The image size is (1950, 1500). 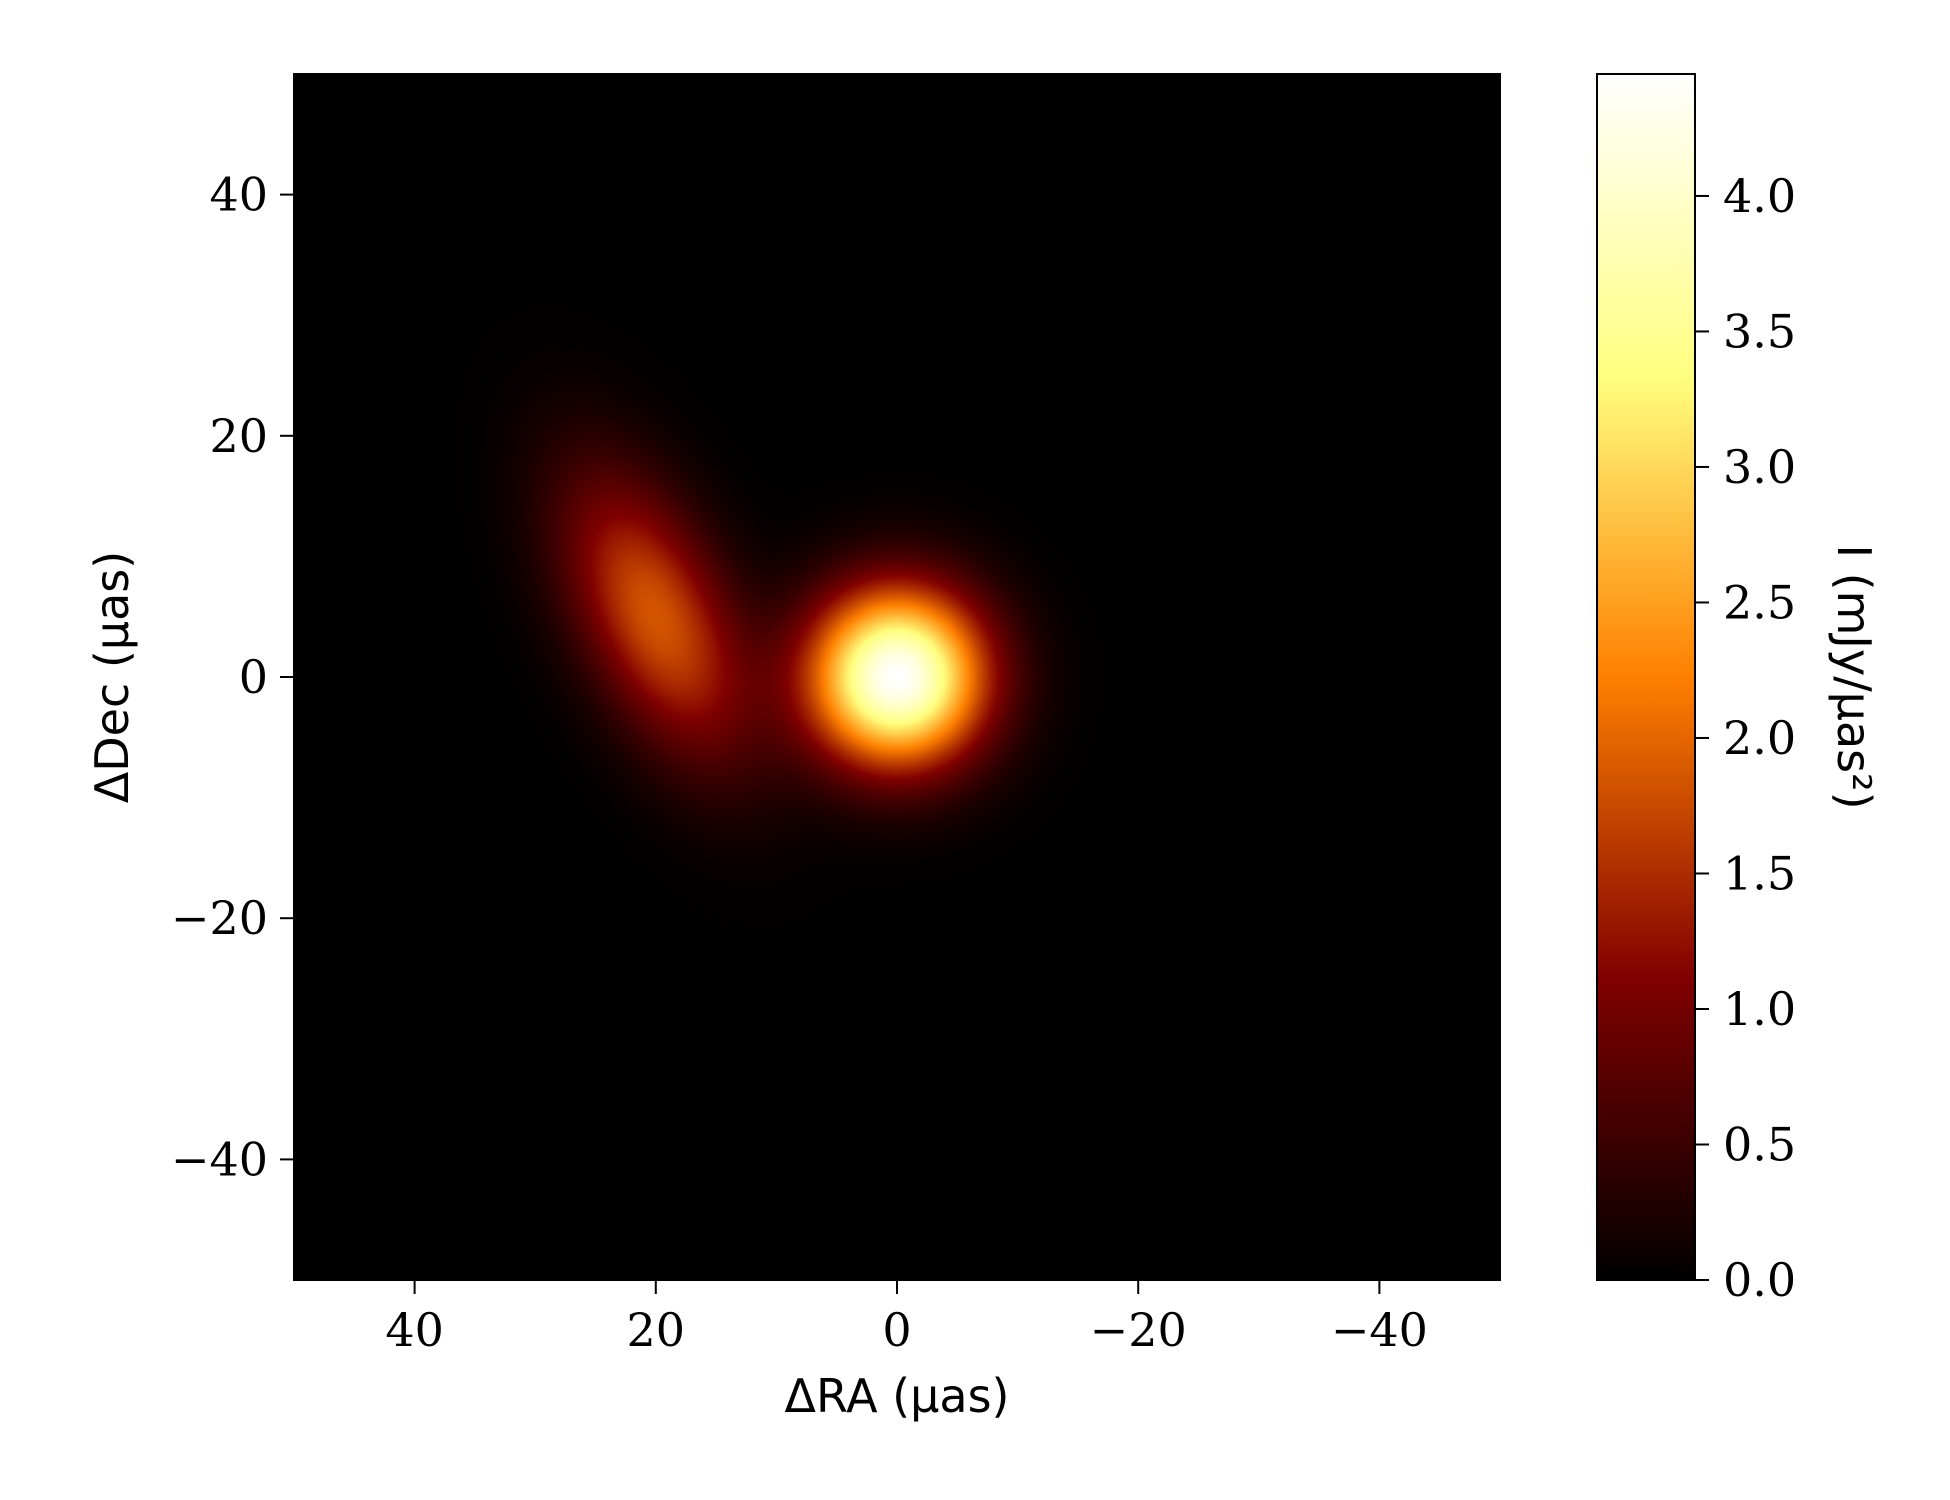 What do you see at coordinates (414, 1330) in the screenshot?
I see `x-tick-label: 40` at bounding box center [414, 1330].